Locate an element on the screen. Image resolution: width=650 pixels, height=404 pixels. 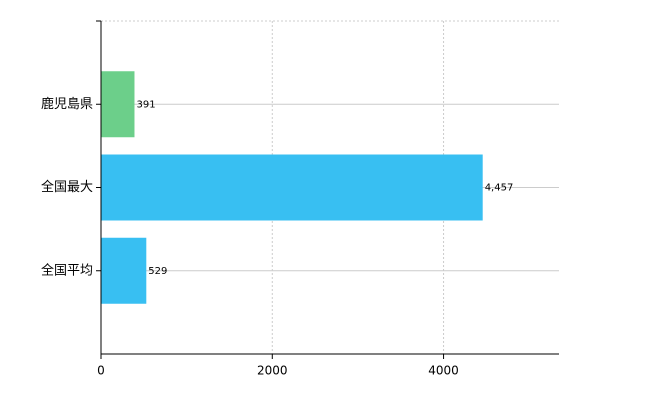
value-label: 4,457 is located at coordinates (499, 188).